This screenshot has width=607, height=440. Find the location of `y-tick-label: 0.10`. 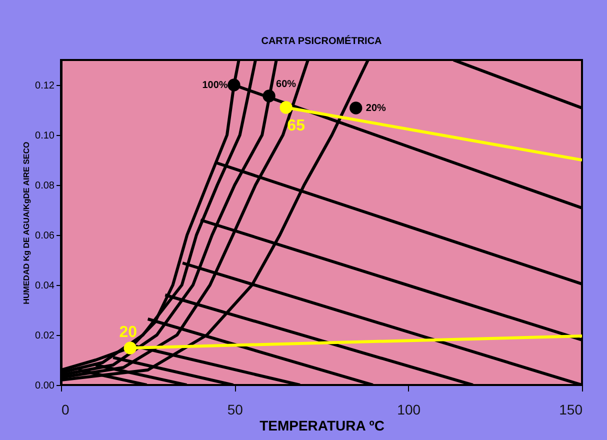

y-tick-label: 0.10 is located at coordinates (45, 136).